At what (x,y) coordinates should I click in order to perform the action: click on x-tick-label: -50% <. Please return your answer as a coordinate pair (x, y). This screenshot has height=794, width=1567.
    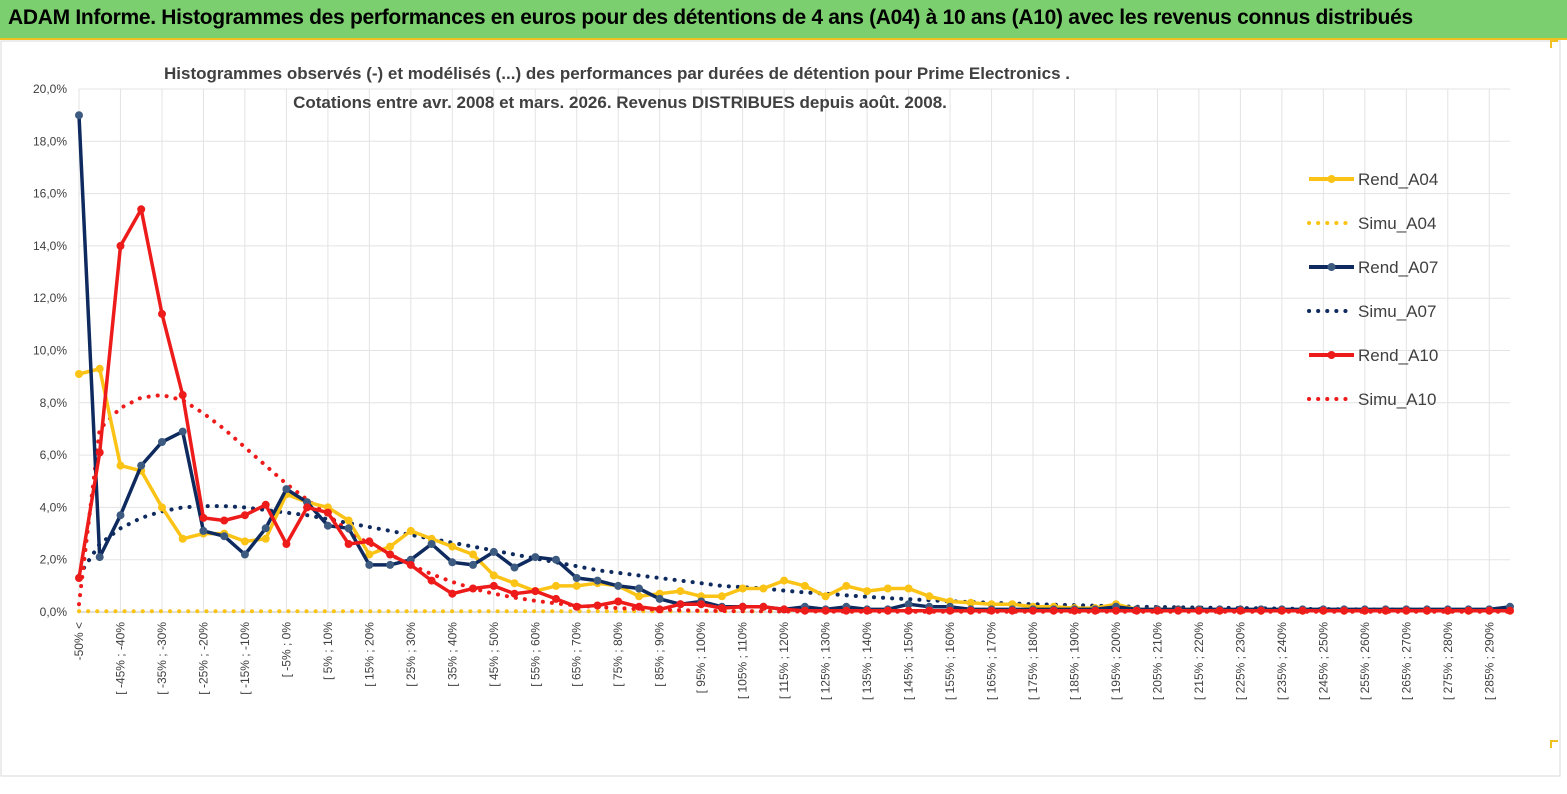
    Looking at the image, I should click on (79, 641).